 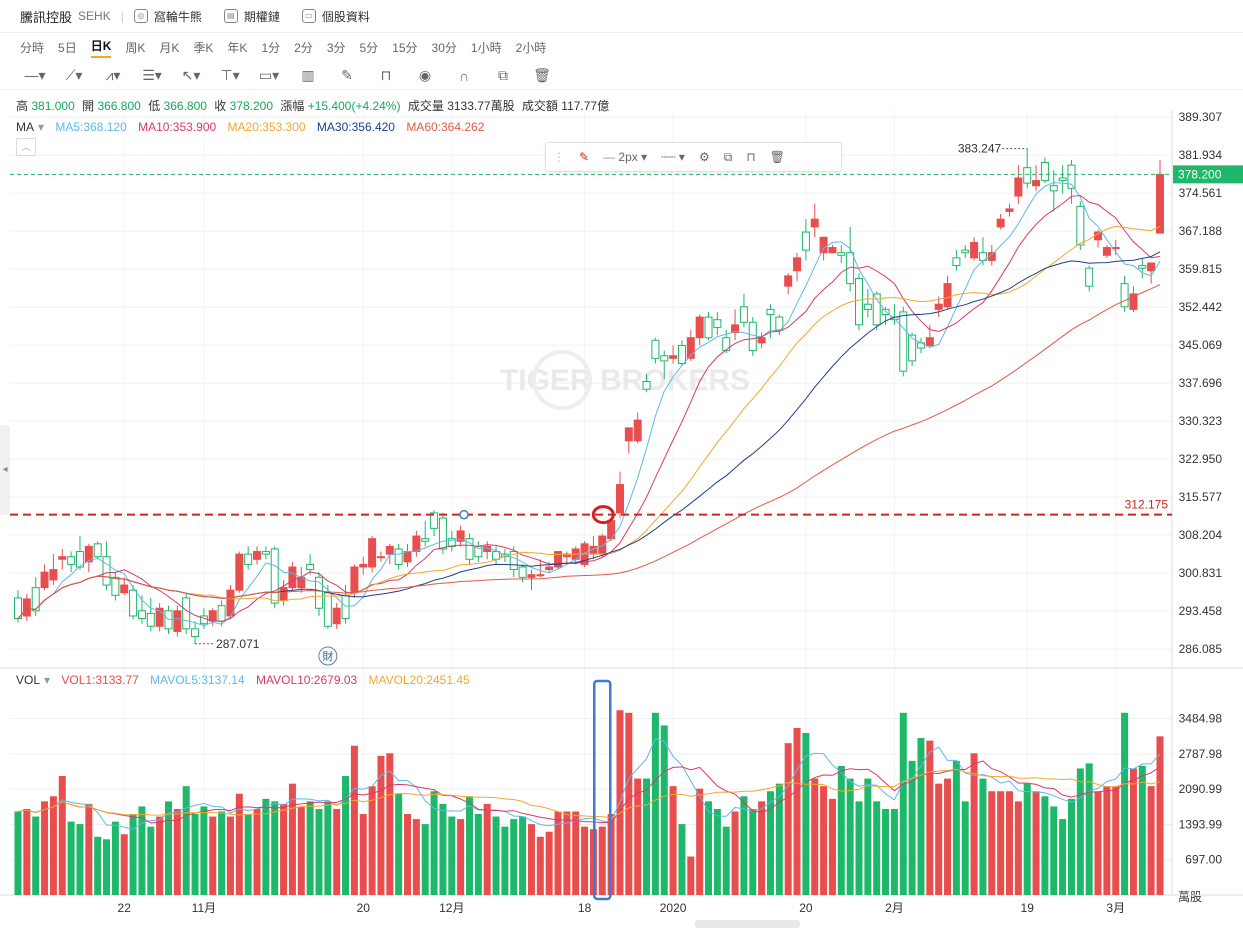 I want to click on trend-tool-icon: ⟋▾, so click(x=74, y=75).